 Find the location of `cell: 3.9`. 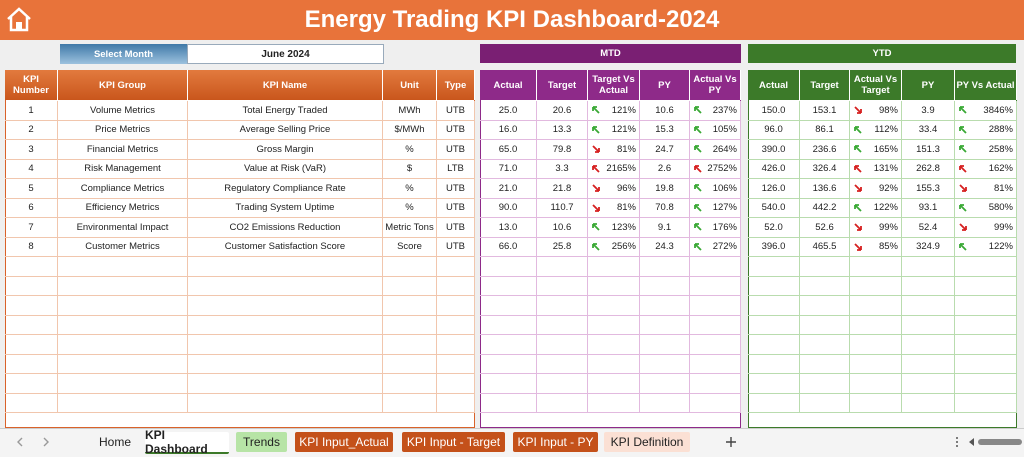

cell: 3.9 is located at coordinates (928, 111).